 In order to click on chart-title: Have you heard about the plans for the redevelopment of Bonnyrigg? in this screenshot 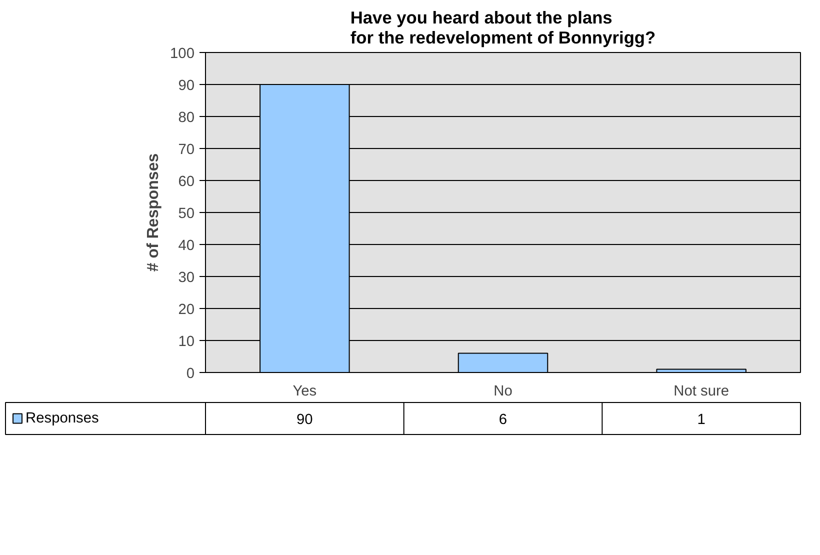, I will do `click(503, 28)`.